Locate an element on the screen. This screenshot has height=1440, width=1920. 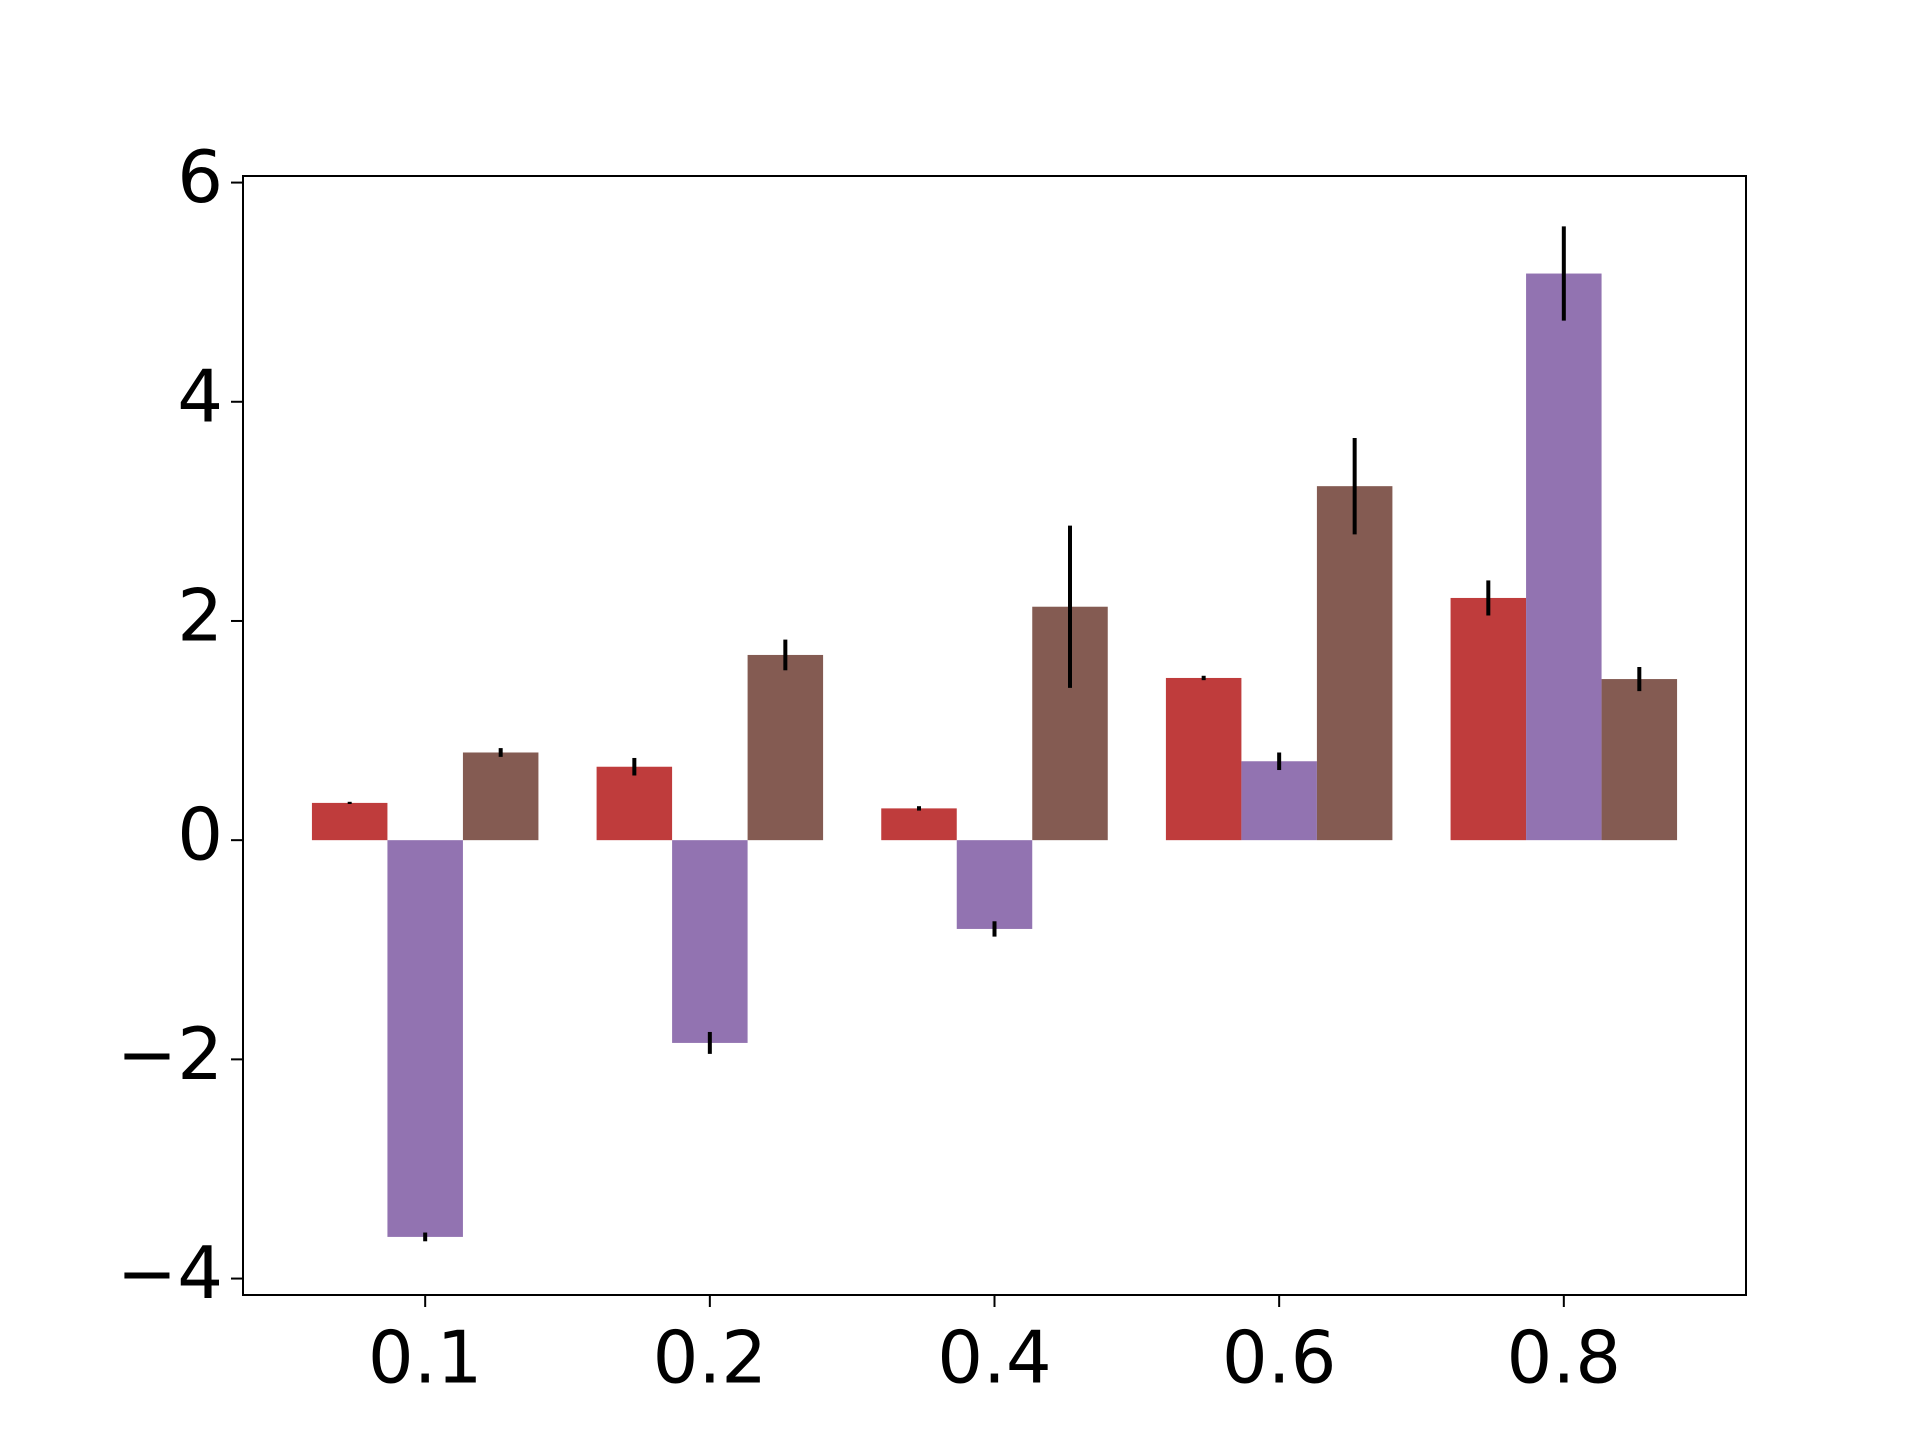
x-tick-label: 0.4 is located at coordinates (994, 1358).